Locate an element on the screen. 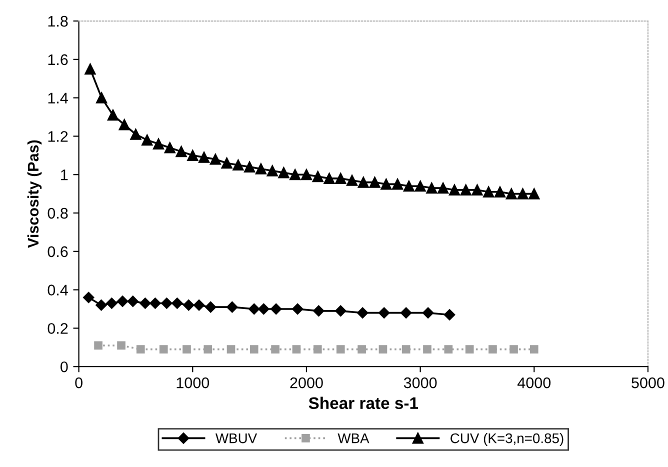  y-tick-label: 0.4 is located at coordinates (58, 290).